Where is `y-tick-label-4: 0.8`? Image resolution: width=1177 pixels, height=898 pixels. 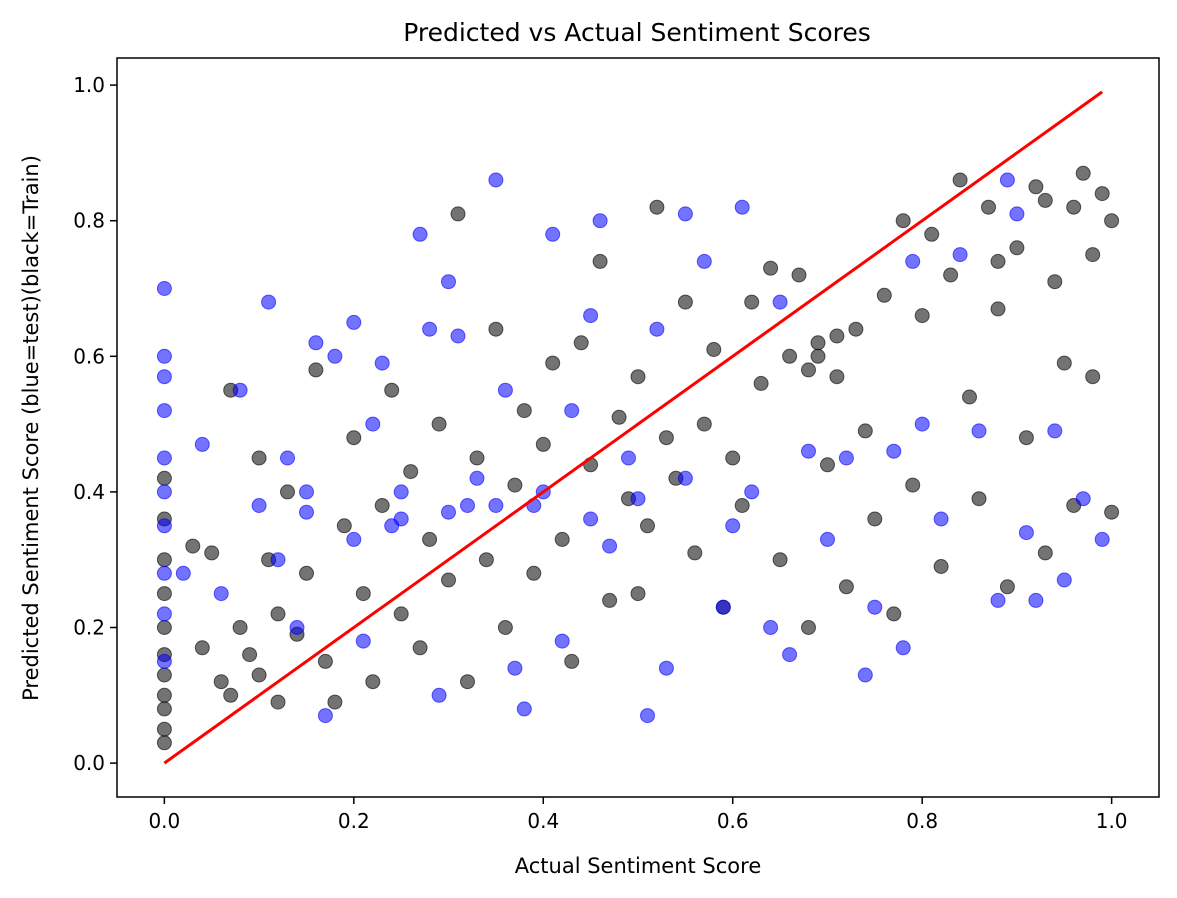 y-tick-label-4: 0.8 is located at coordinates (89, 221).